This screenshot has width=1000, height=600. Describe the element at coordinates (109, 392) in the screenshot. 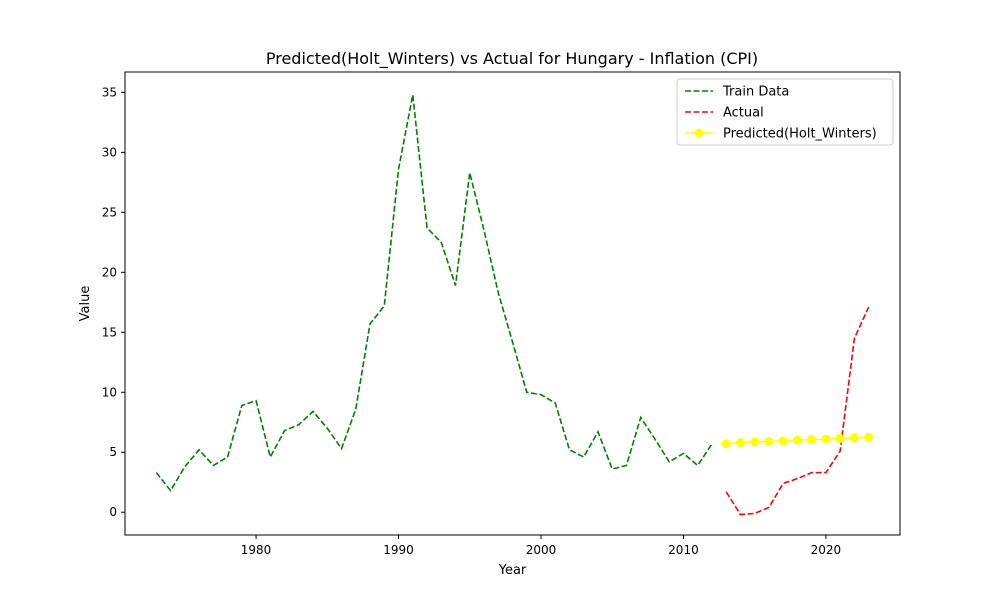

I see `y-tick-label: 10` at that location.